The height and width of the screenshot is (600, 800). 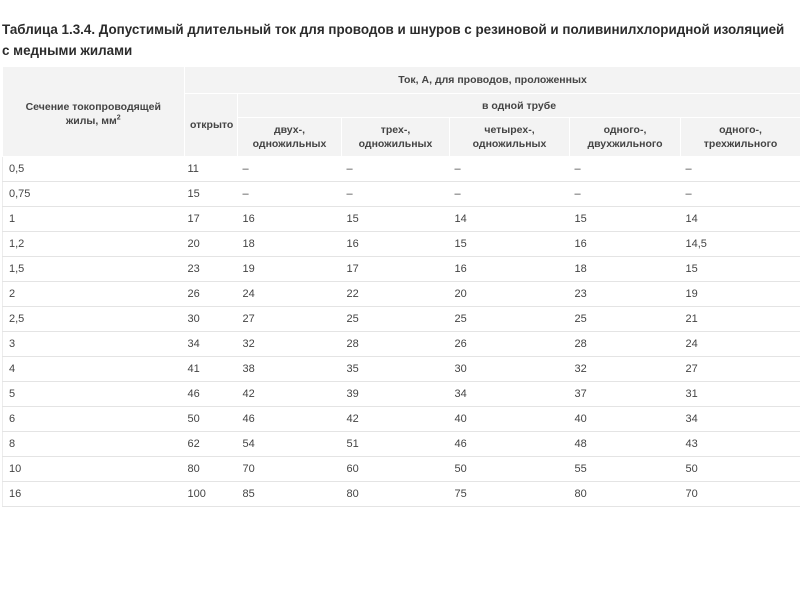 What do you see at coordinates (509, 494) in the screenshot?
I see `table-cell: 75` at bounding box center [509, 494].